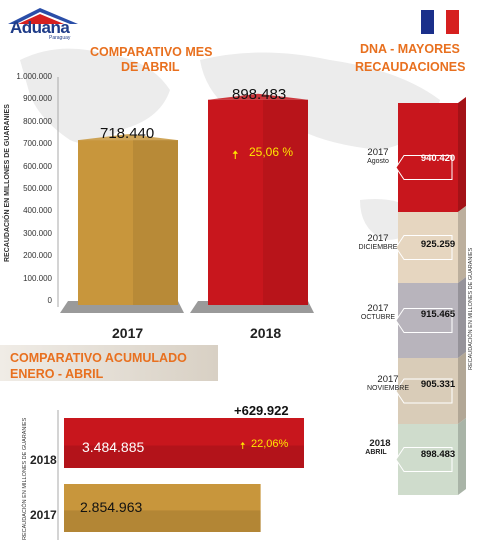  What do you see at coordinates (410, 67) in the screenshot?
I see `ranking-title-line2: RECAUDACIONES` at bounding box center [410, 67].